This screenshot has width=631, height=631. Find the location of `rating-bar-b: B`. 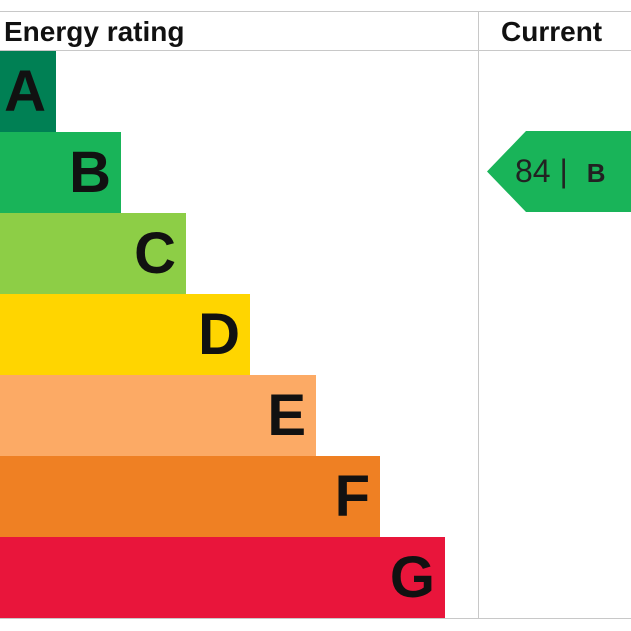

rating-bar-b: B is located at coordinates (60, 172).